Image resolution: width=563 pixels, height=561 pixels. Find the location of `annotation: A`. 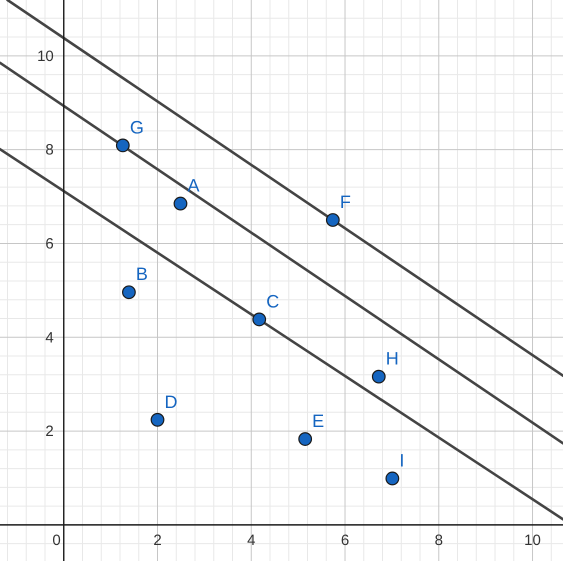

annotation: A is located at coordinates (193, 186).